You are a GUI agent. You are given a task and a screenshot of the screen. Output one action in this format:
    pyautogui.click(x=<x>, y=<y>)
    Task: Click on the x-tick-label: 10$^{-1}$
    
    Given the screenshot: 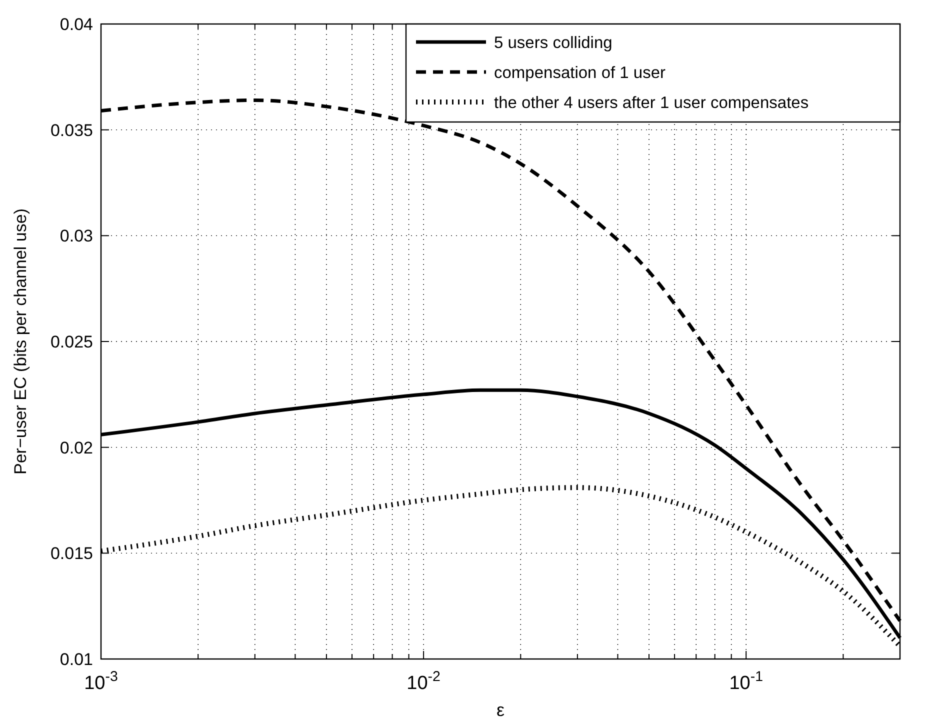 What is the action you would take?
    pyautogui.click(x=746, y=681)
    